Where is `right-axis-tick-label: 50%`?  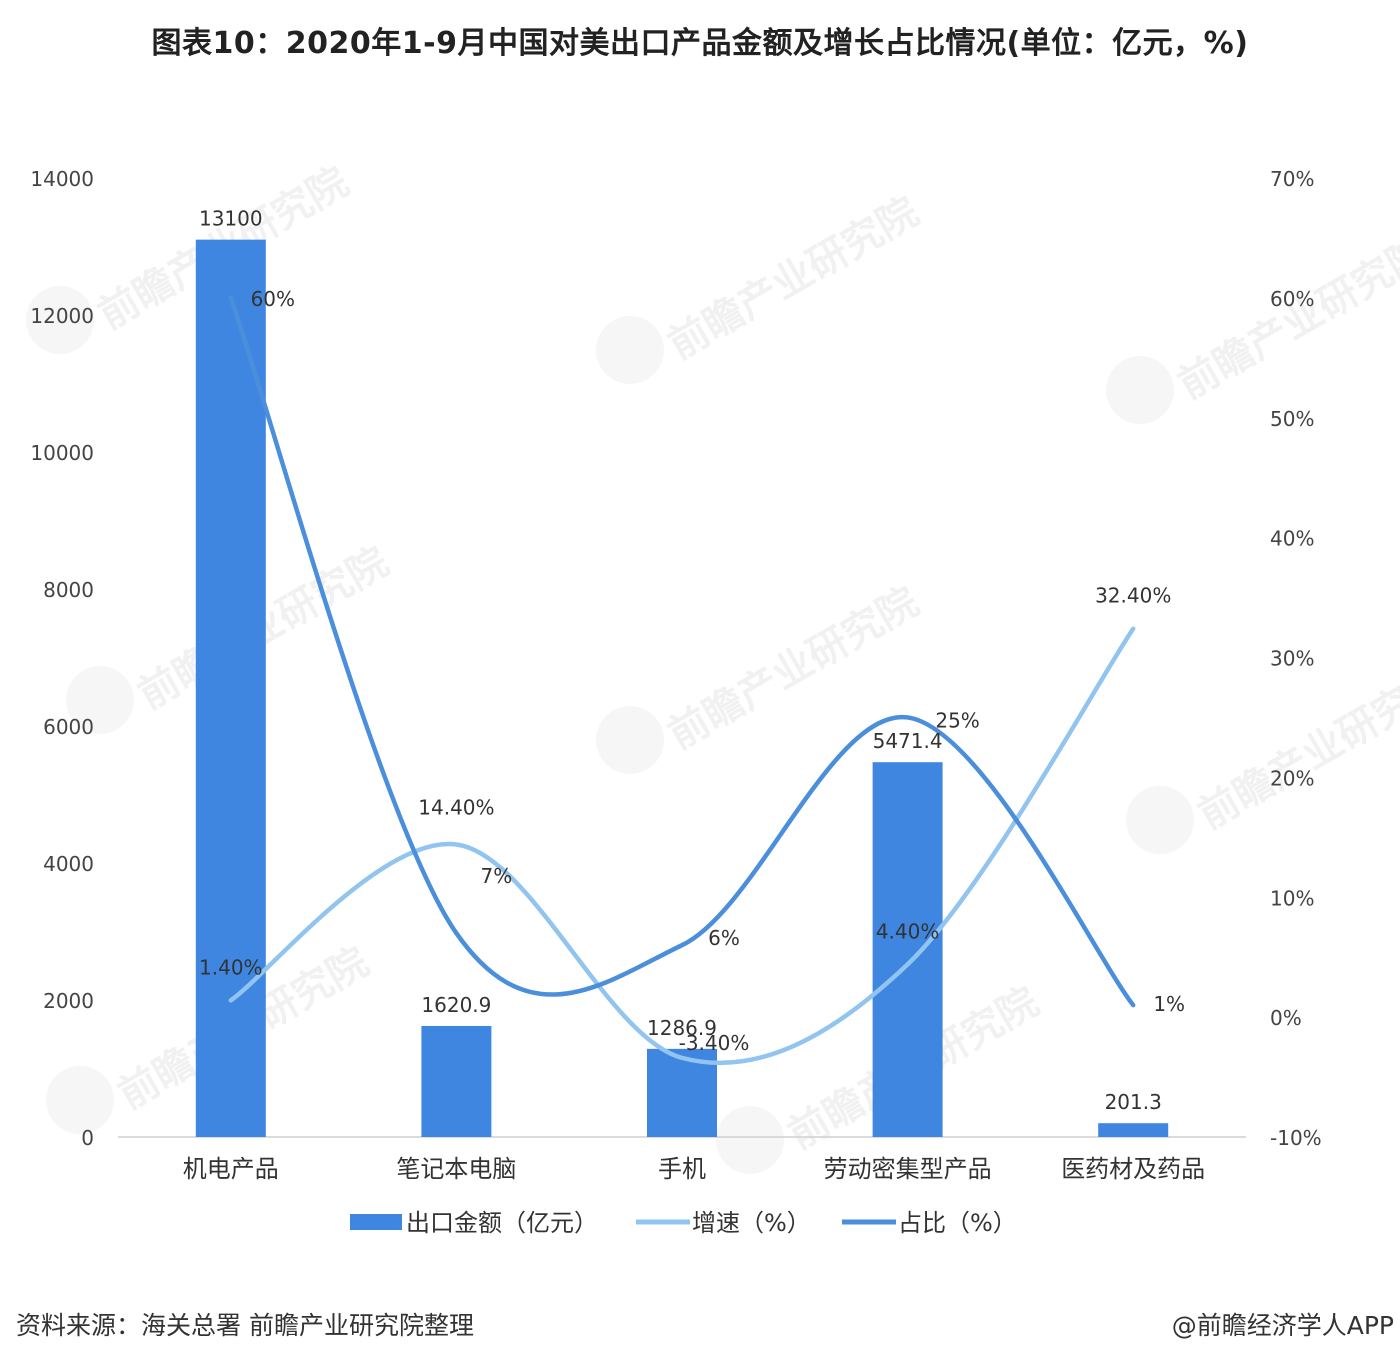 right-axis-tick-label: 50% is located at coordinates (1292, 419).